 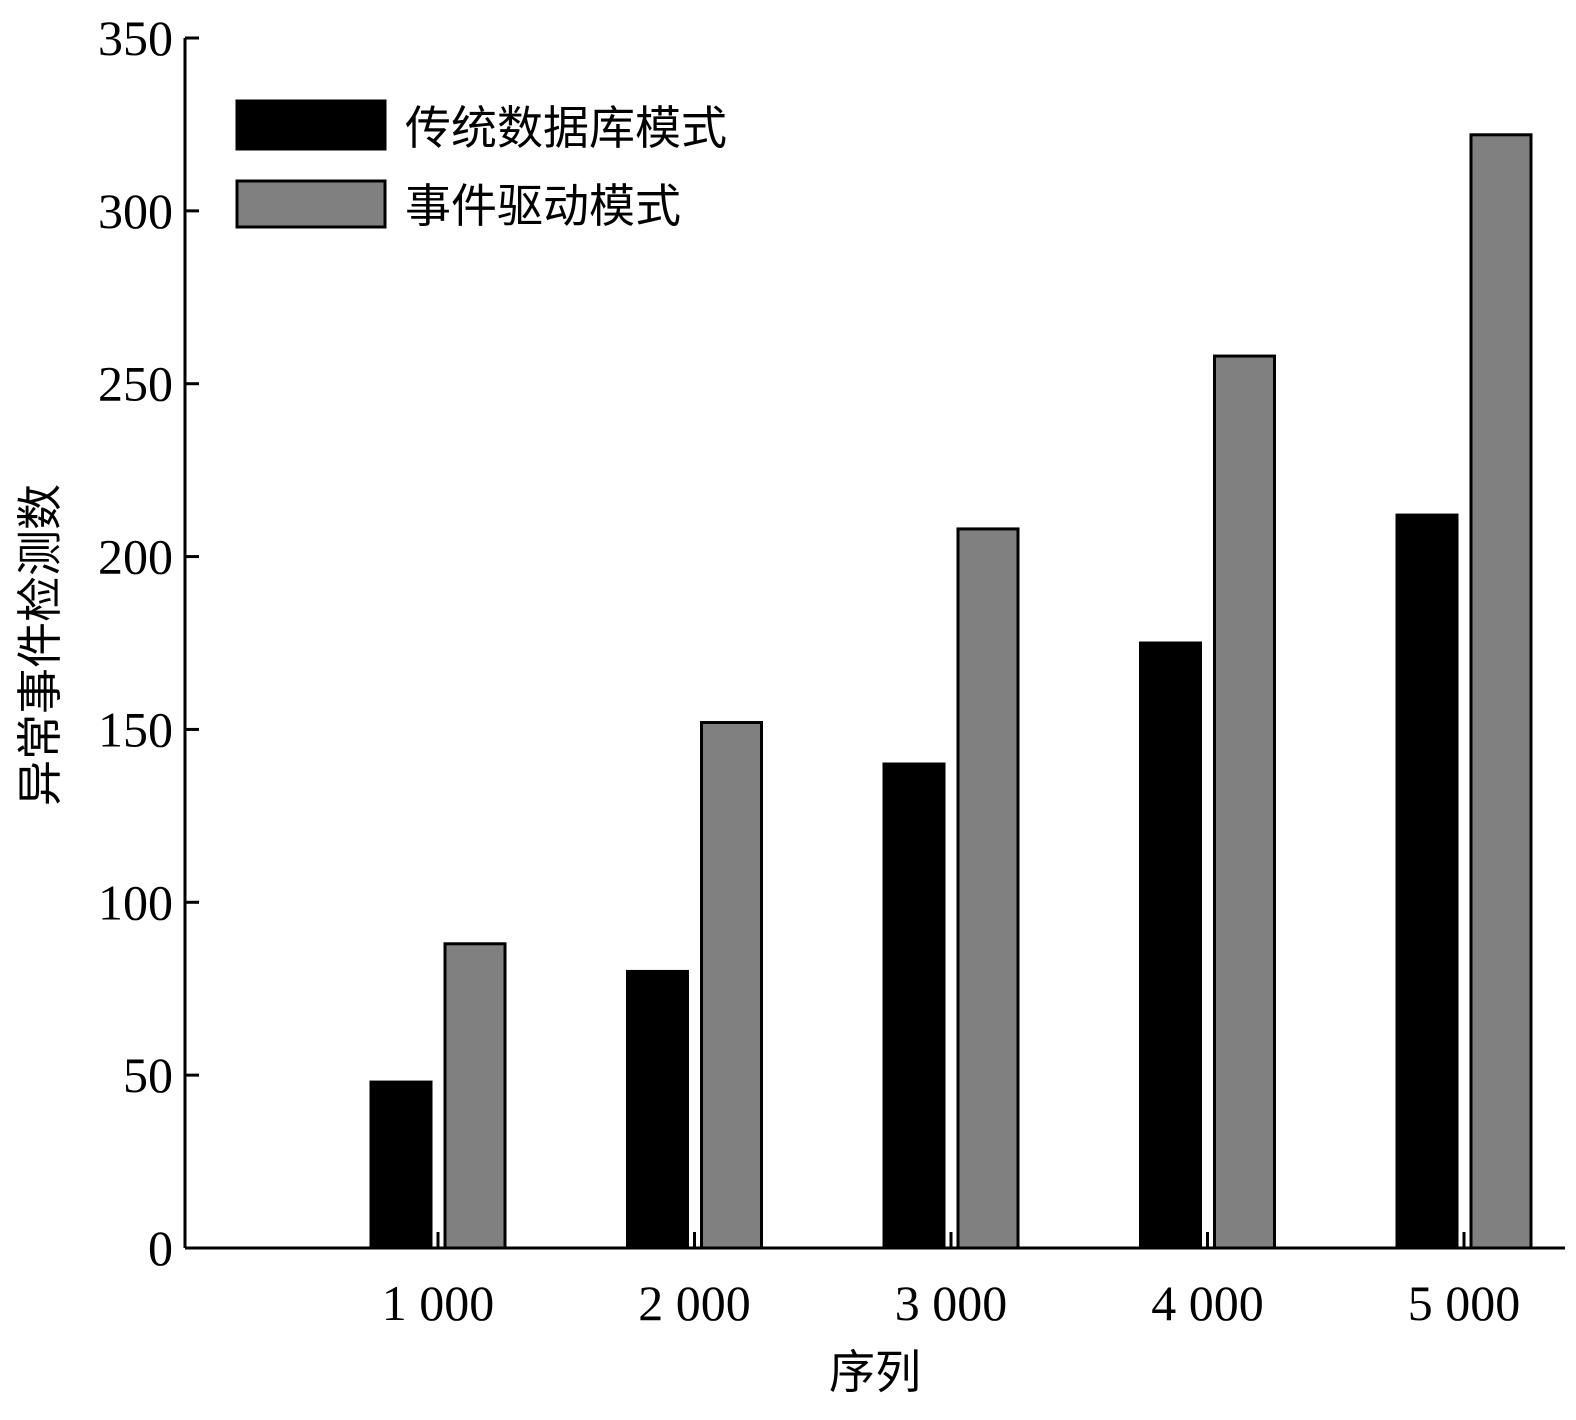 What do you see at coordinates (148, 1075) in the screenshot?
I see `y-tick-label: 50` at bounding box center [148, 1075].